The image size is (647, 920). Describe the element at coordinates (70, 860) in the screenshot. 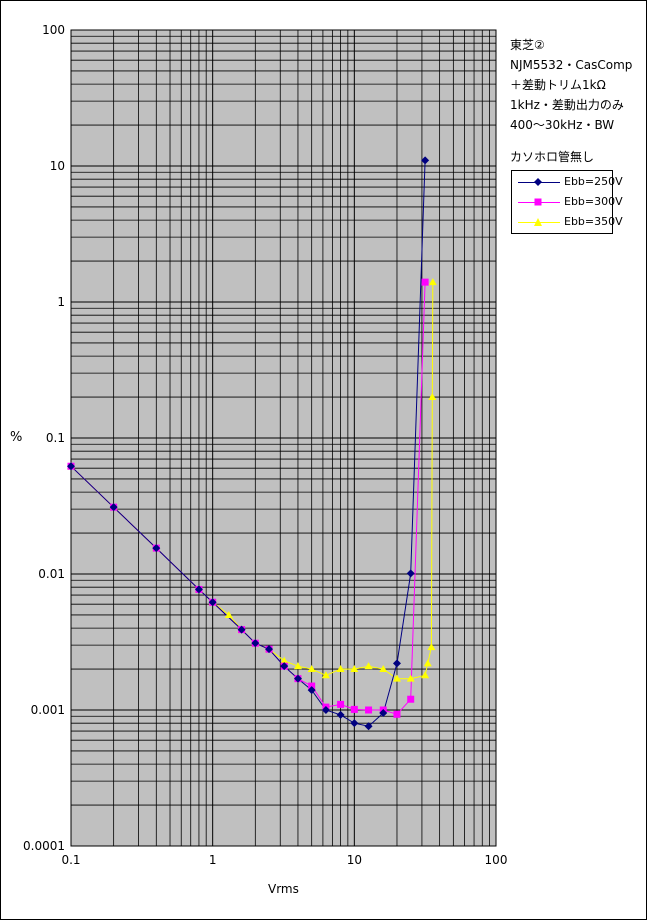

I see `x-tick-label-0: 0.1` at that location.